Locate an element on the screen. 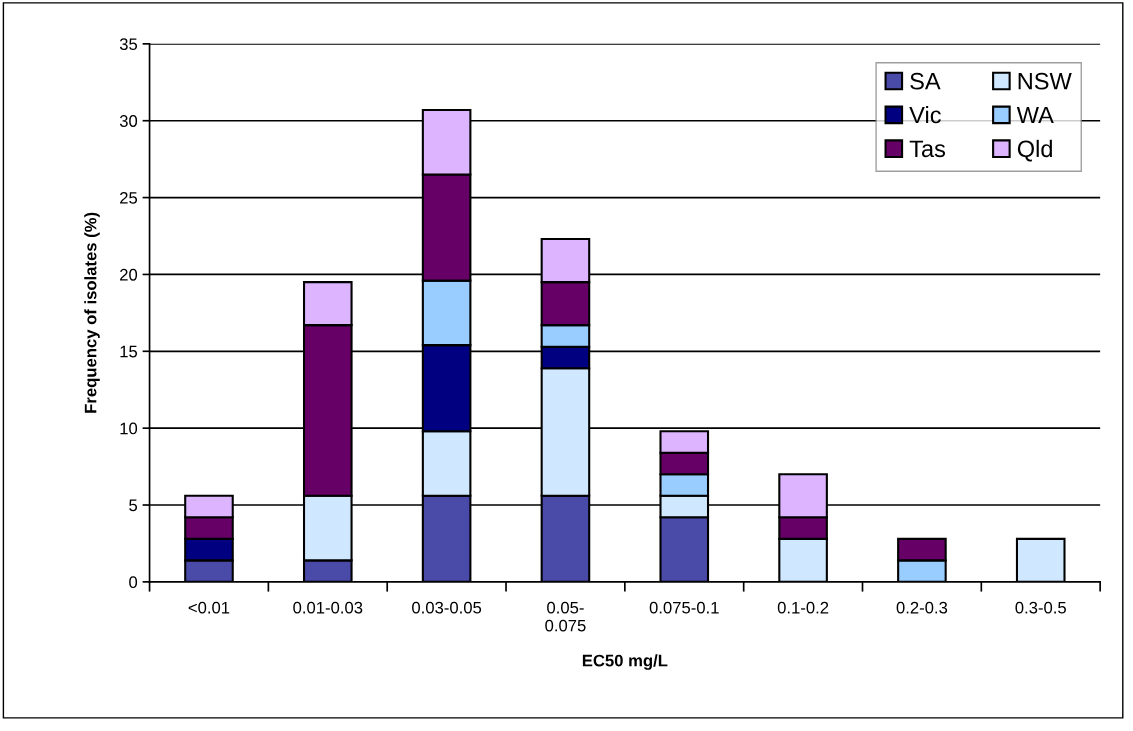 The image size is (1133, 731). x-axis-title: EC50 mg/L is located at coordinates (625, 662).